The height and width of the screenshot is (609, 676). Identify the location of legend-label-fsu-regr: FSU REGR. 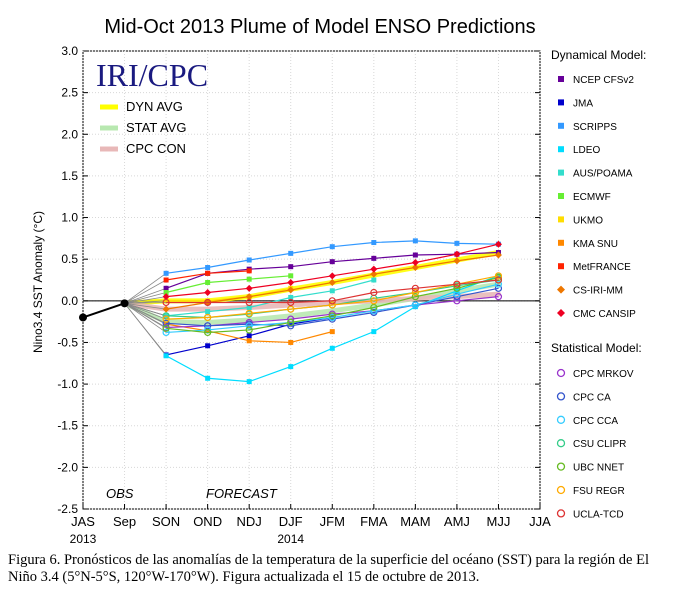
(599, 491).